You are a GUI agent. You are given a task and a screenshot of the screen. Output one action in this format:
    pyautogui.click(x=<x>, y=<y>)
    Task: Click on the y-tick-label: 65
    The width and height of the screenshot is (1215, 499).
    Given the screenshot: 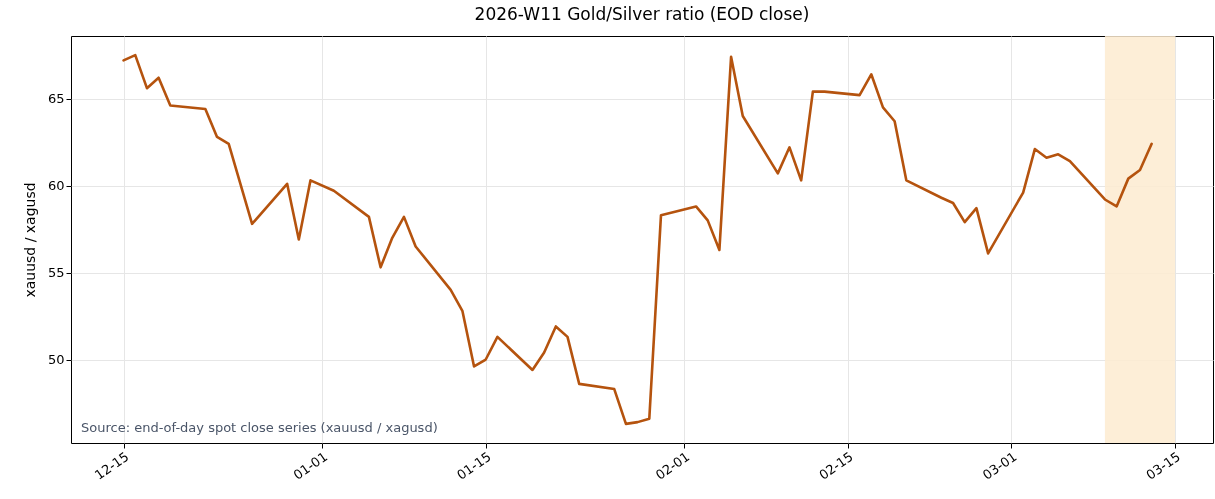 What is the action you would take?
    pyautogui.click(x=56, y=99)
    